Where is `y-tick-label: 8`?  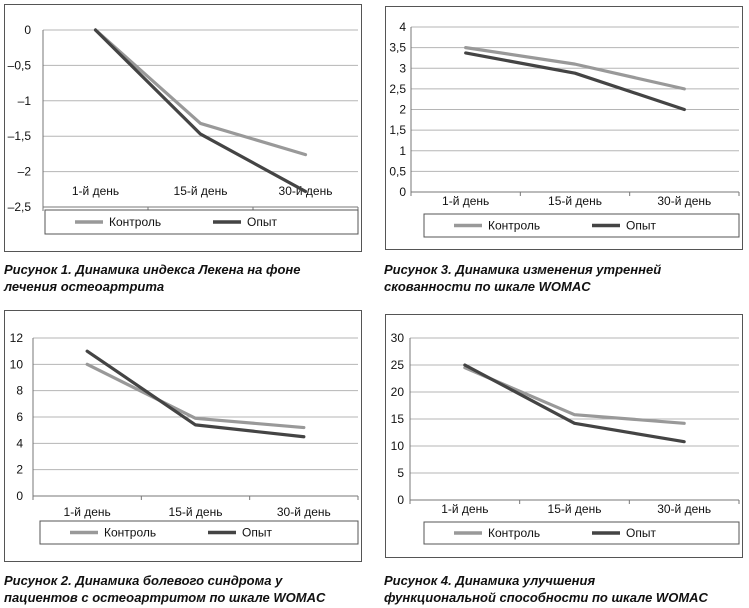
y-tick-label: 8 is located at coordinates (19, 391).